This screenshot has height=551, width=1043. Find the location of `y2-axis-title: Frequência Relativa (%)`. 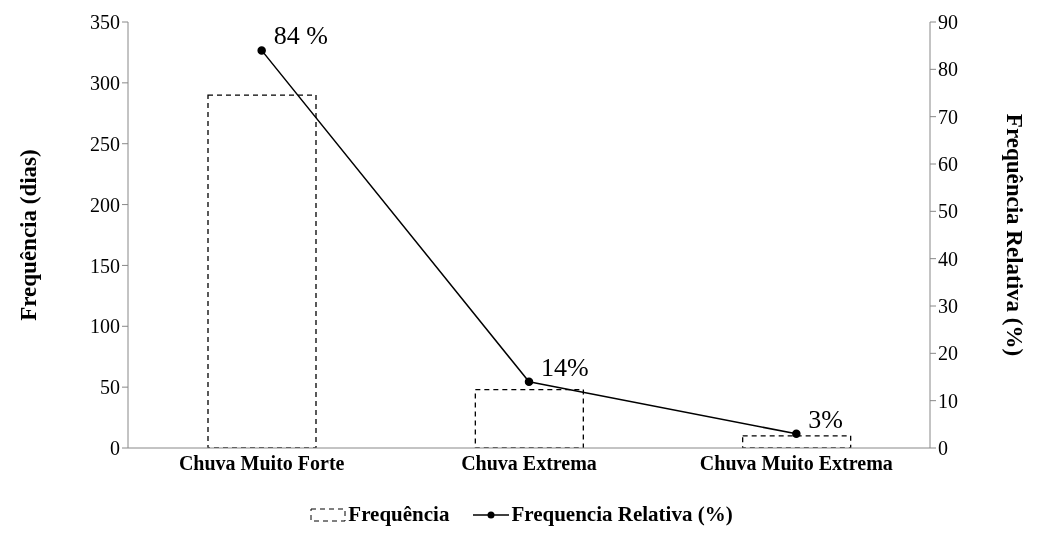

y2-axis-title: Frequência Relativa (%) is located at coordinates (1014, 235).